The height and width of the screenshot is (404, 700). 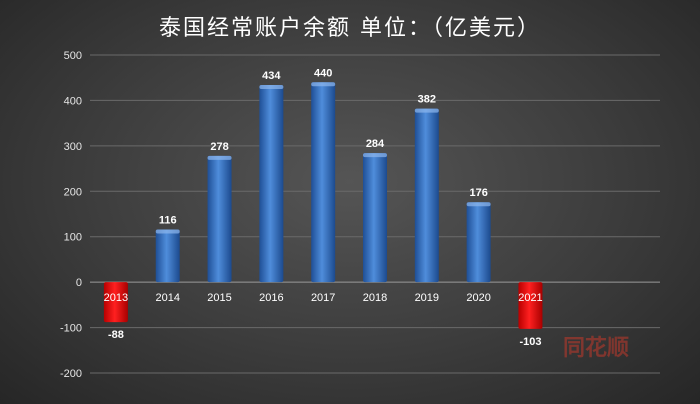 I want to click on bar-2015, so click(x=219, y=219).